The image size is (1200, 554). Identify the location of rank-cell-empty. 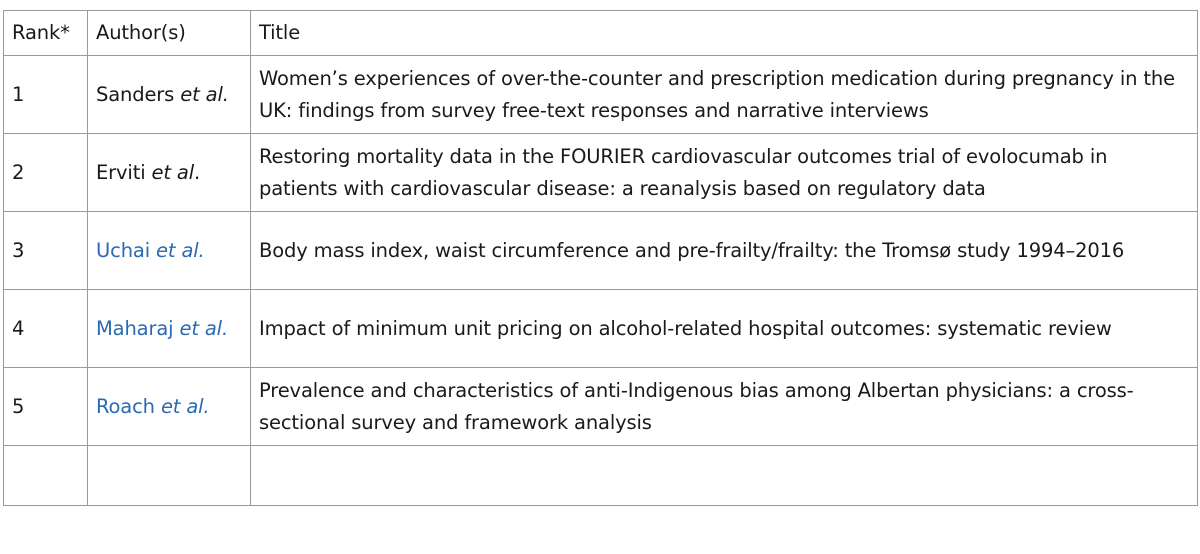
(45, 475).